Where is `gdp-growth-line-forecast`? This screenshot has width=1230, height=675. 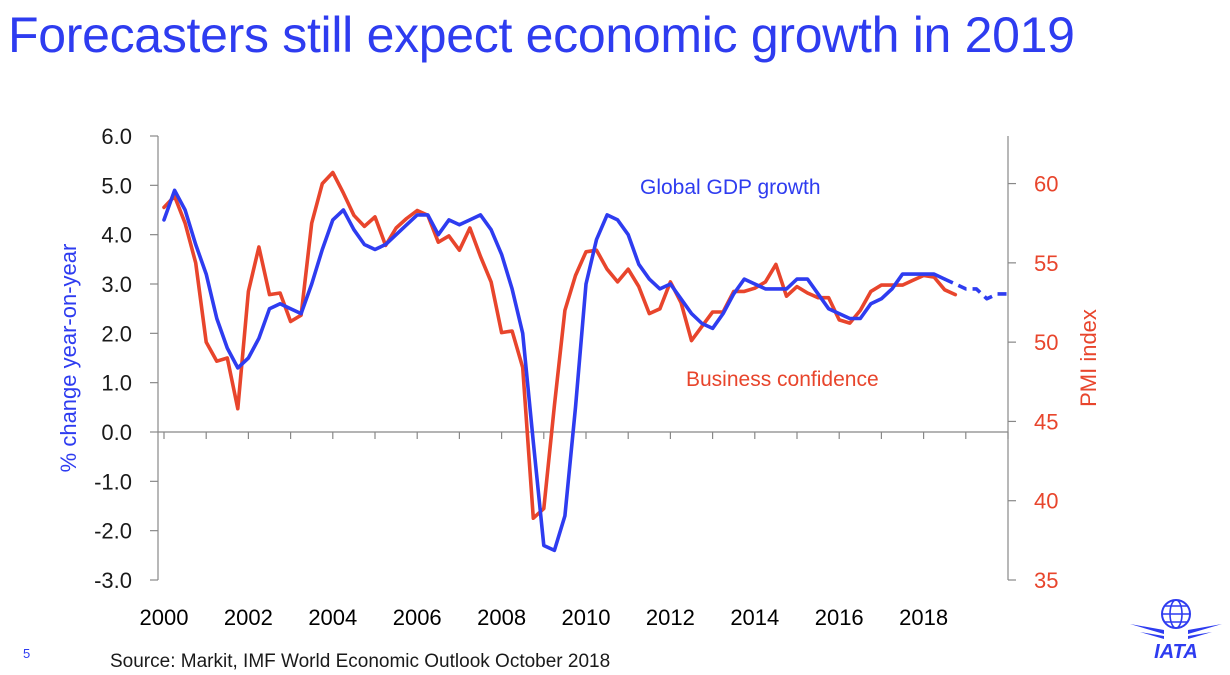 gdp-growth-line-forecast is located at coordinates (975, 289).